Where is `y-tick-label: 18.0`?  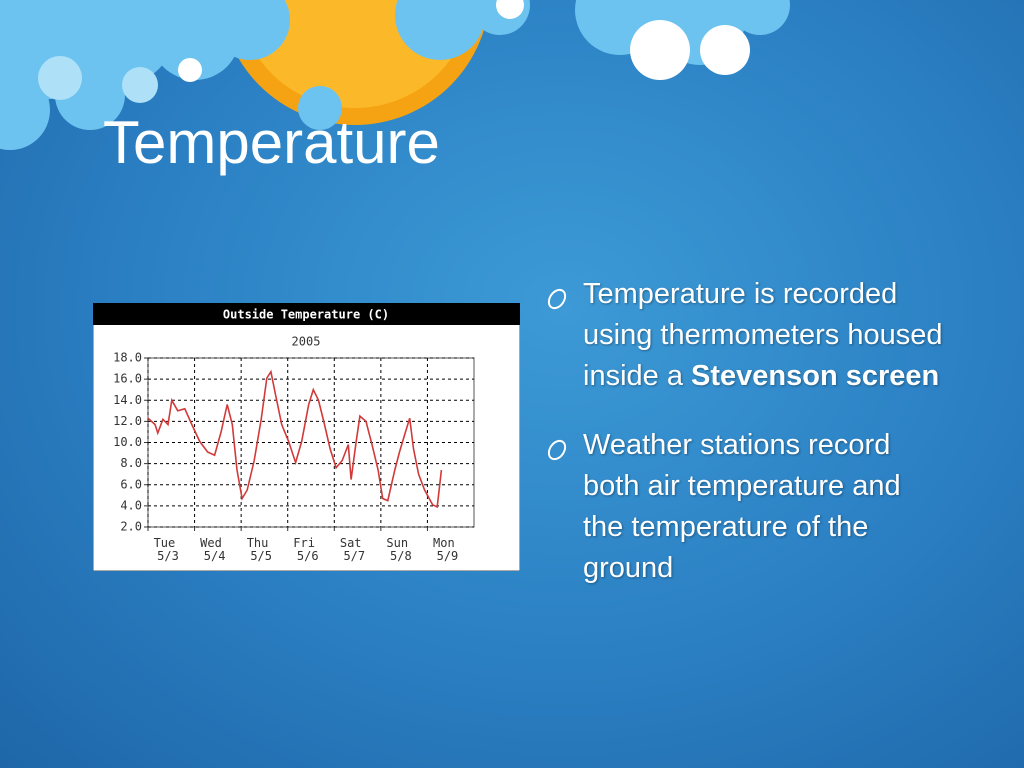
y-tick-label: 18.0 is located at coordinates (127, 358).